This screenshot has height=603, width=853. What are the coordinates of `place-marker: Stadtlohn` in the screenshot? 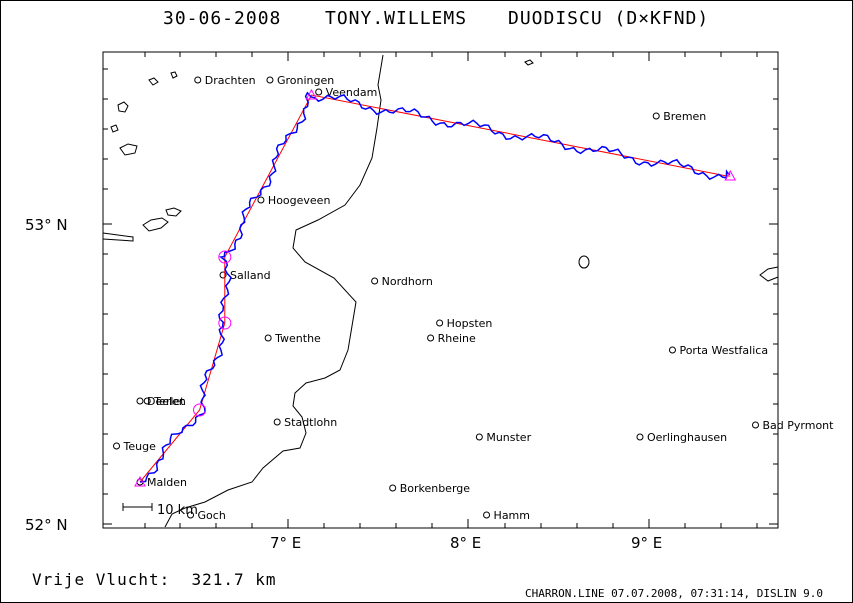 It's located at (305, 422).